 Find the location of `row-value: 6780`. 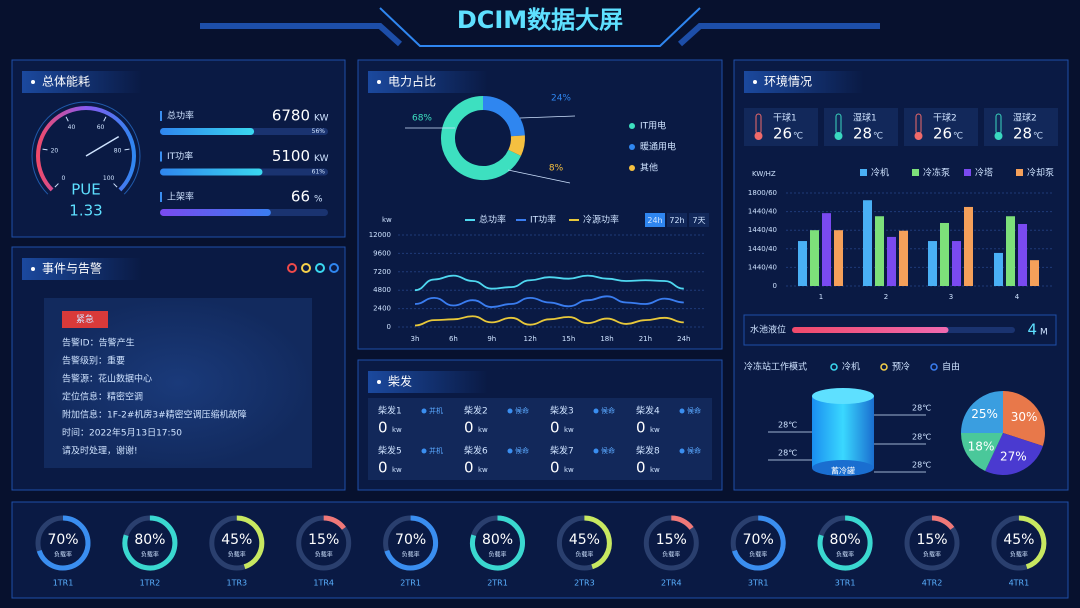

row-value: 6780 is located at coordinates (291, 116).